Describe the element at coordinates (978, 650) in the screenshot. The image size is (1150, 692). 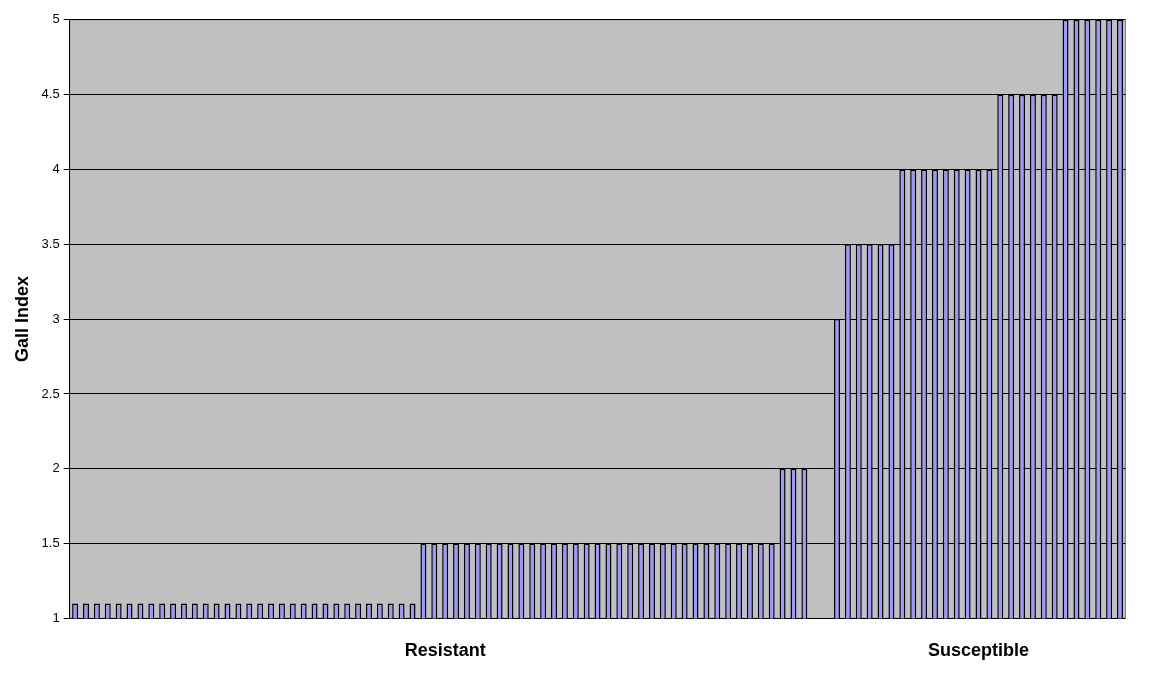
I see `x-tick-label: Susceptible` at that location.